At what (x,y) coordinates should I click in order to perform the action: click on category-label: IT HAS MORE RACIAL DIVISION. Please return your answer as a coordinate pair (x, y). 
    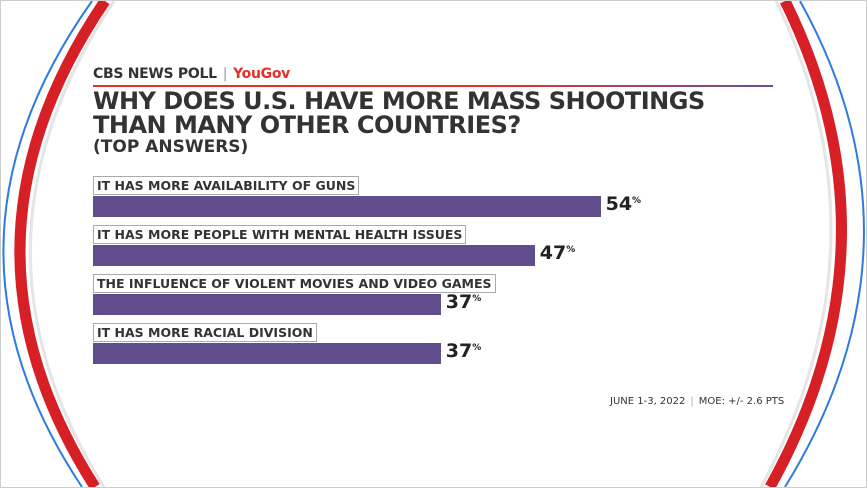
    Looking at the image, I should click on (205, 332).